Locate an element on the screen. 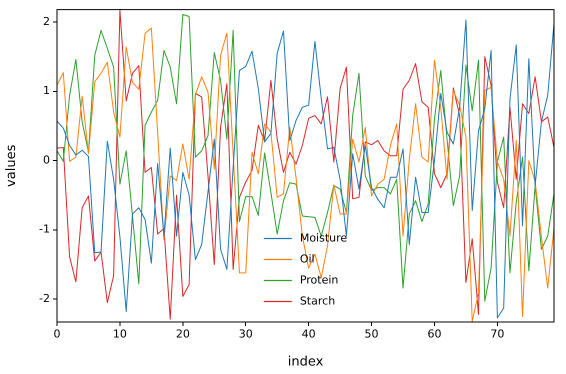 The image size is (566, 374). x-tick-label: 60 is located at coordinates (434, 333).